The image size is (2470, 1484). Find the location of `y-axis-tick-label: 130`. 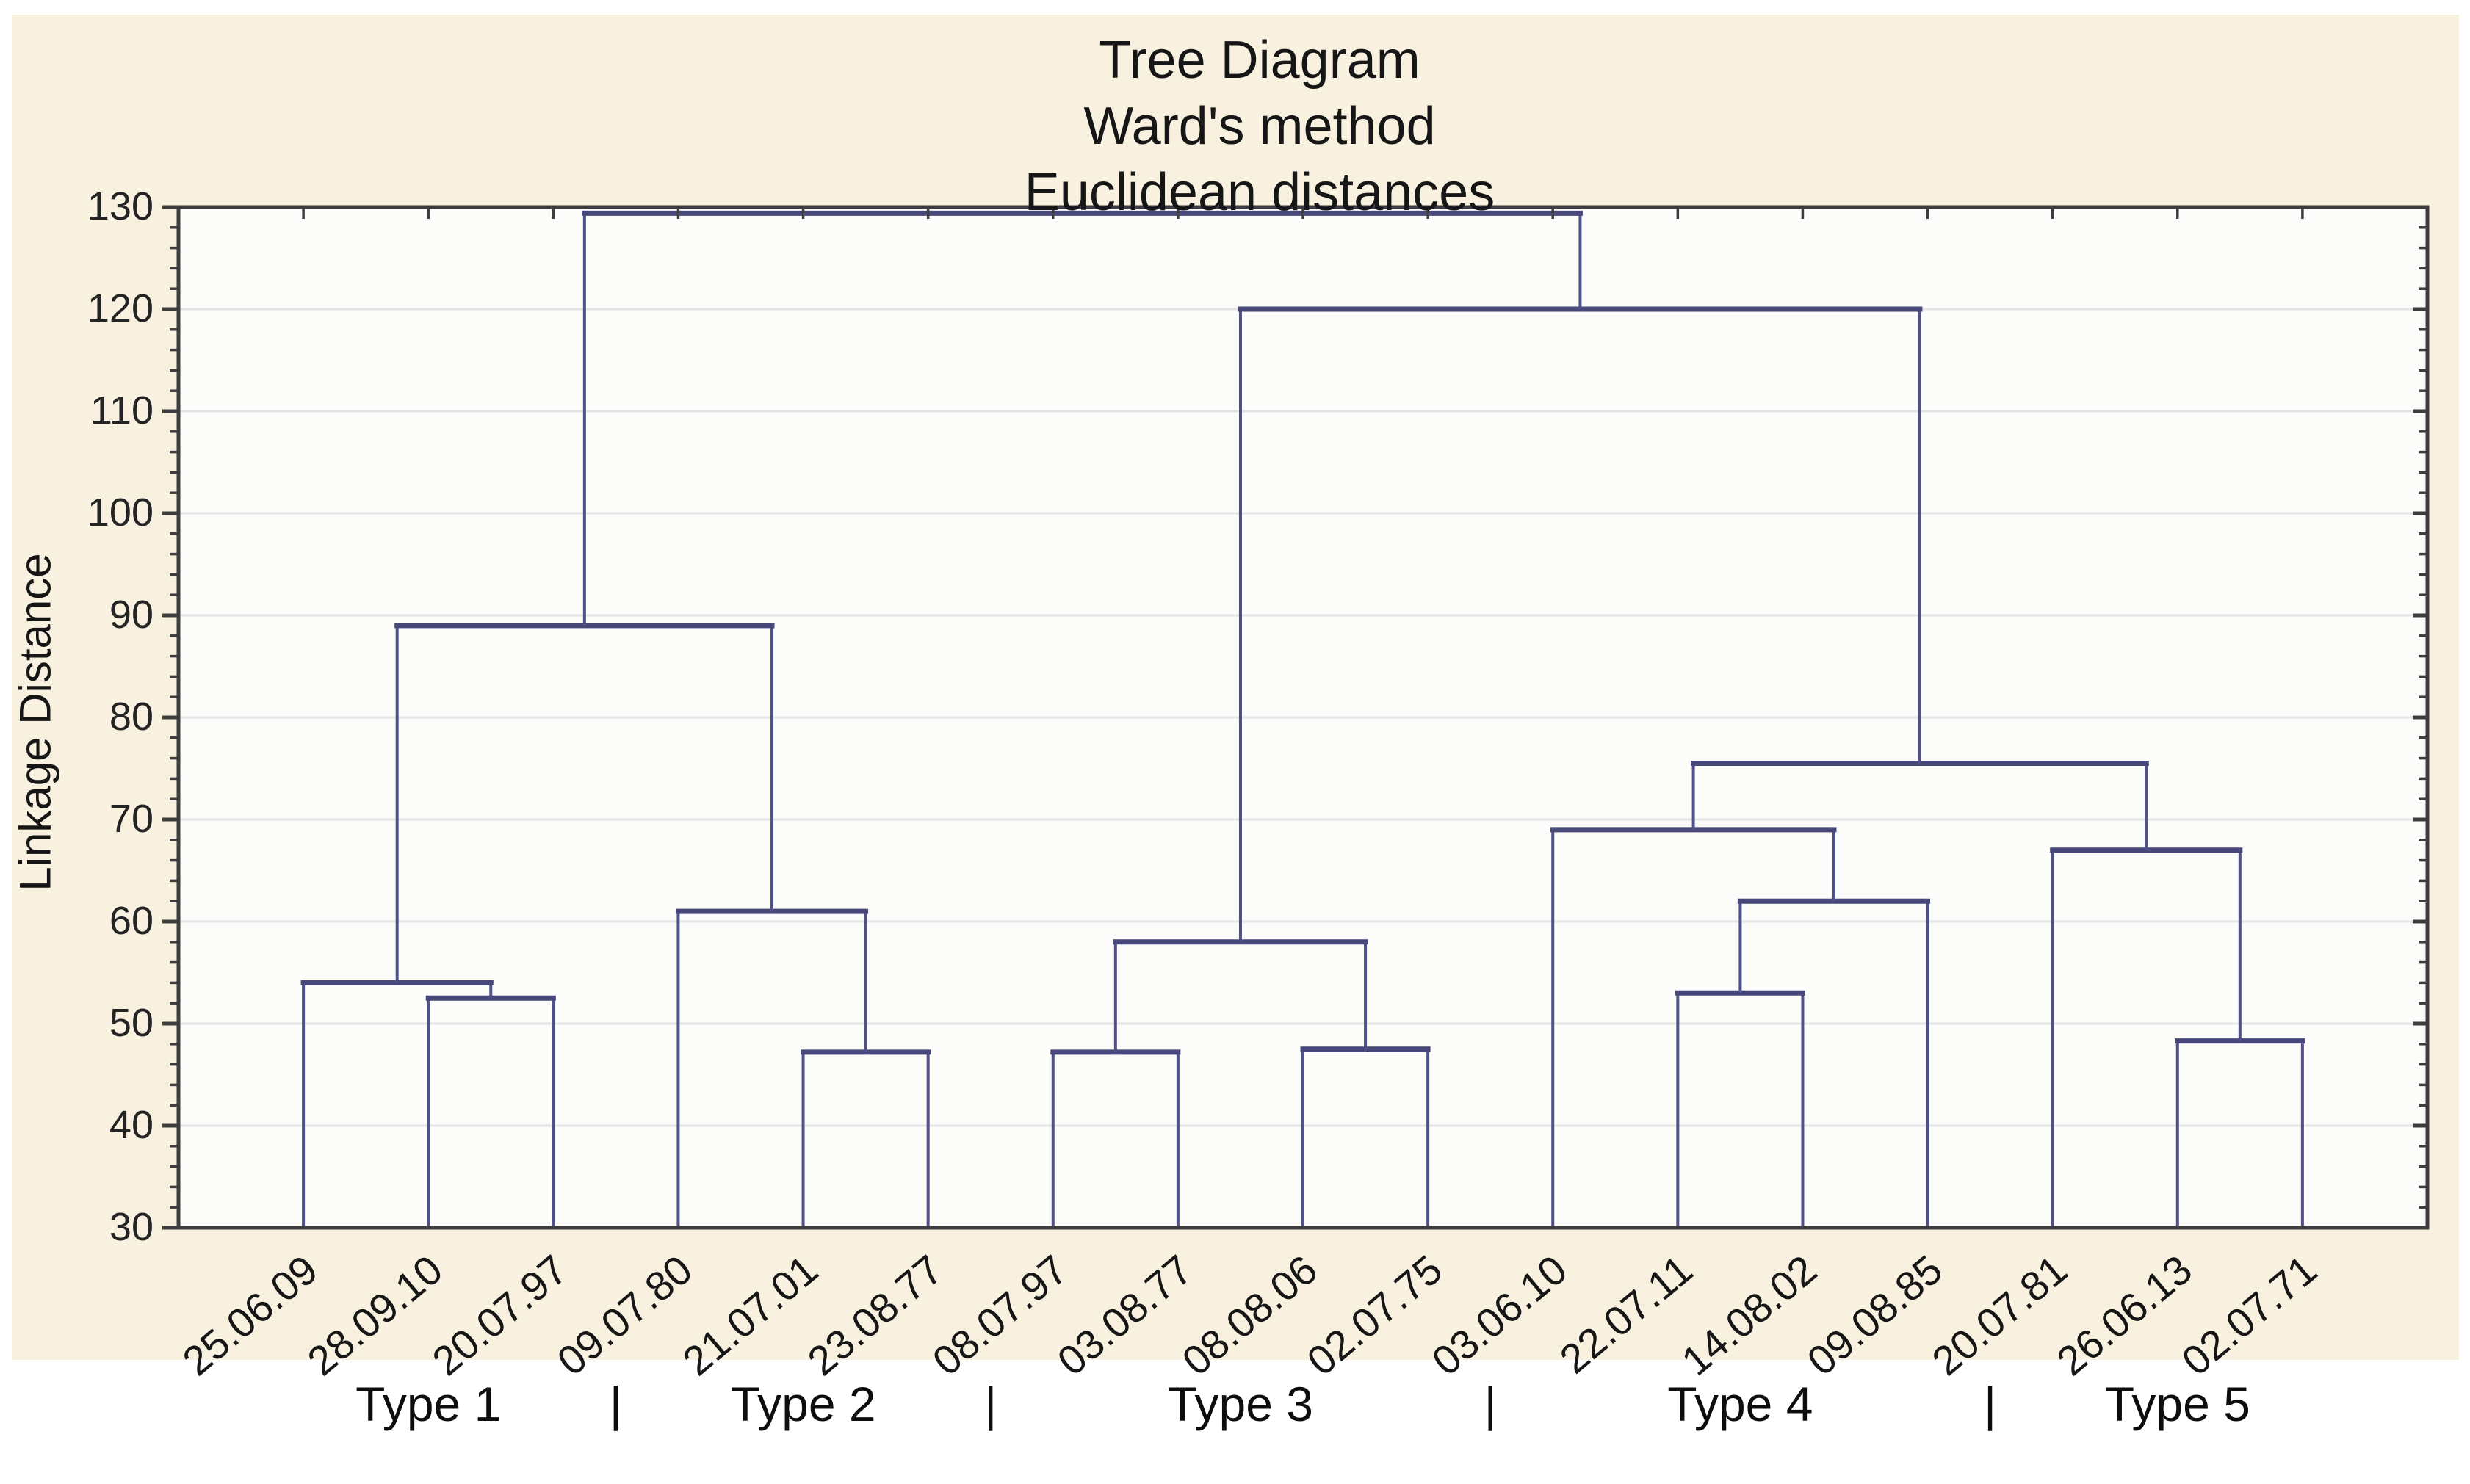

y-axis-tick-label: 130 is located at coordinates (121, 206).